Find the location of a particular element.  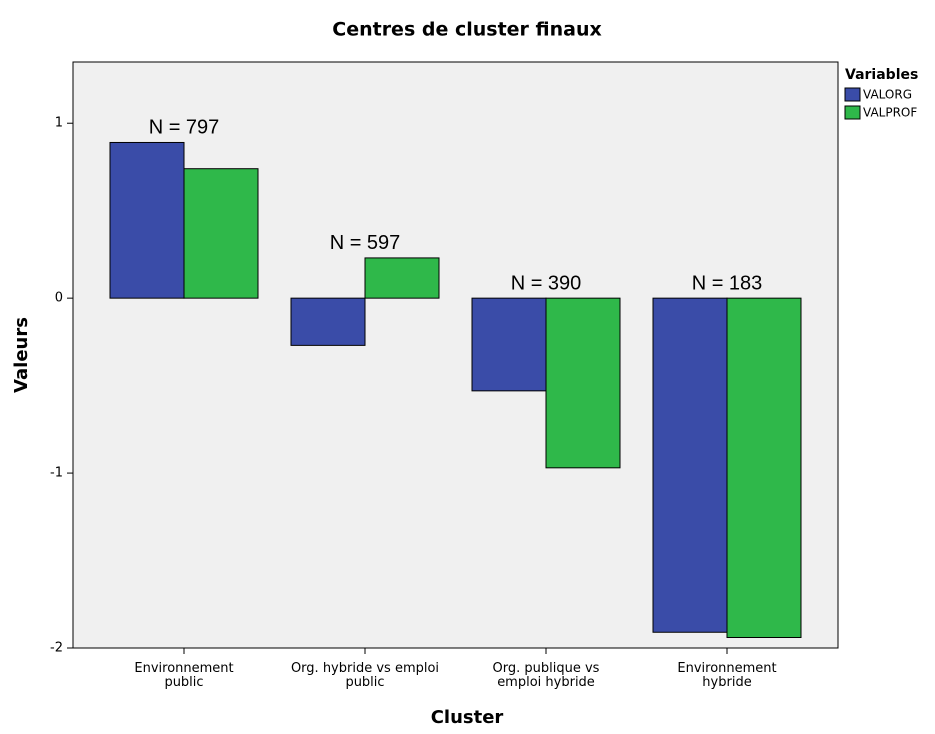

annotation: N = 597 is located at coordinates (365, 243).